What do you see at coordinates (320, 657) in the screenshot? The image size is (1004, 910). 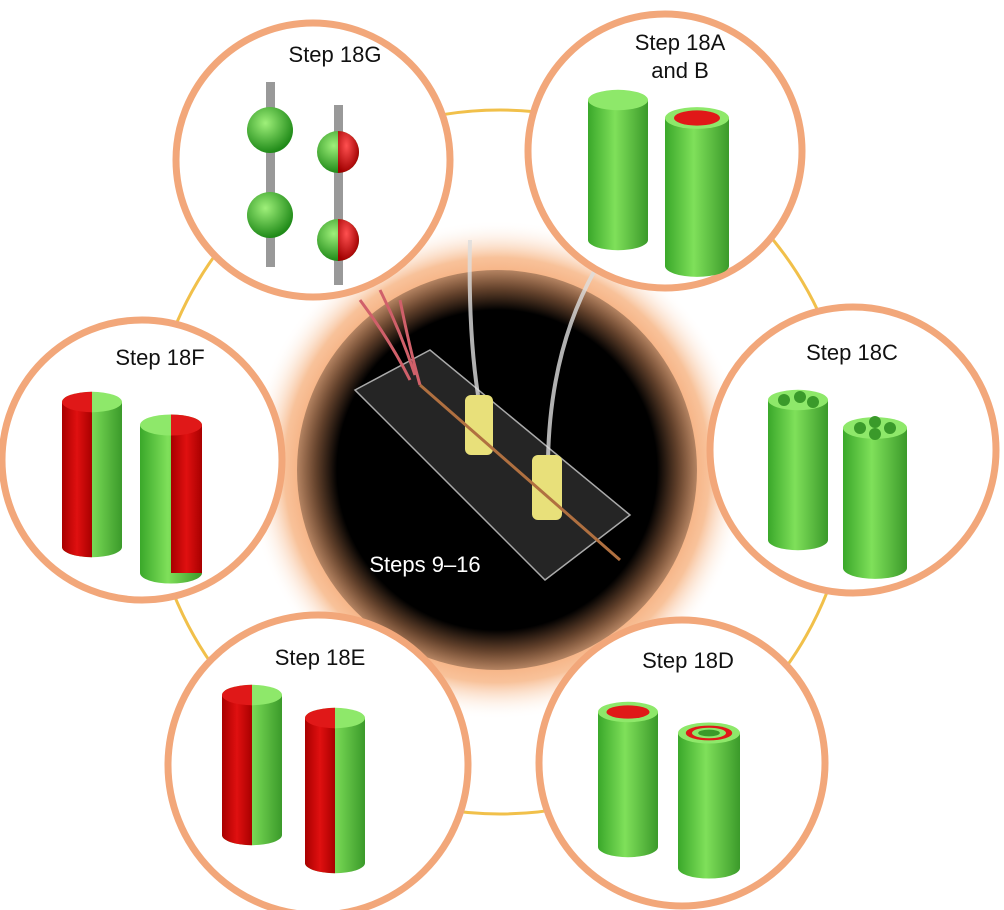 I see `step-label: Step 18E` at bounding box center [320, 657].